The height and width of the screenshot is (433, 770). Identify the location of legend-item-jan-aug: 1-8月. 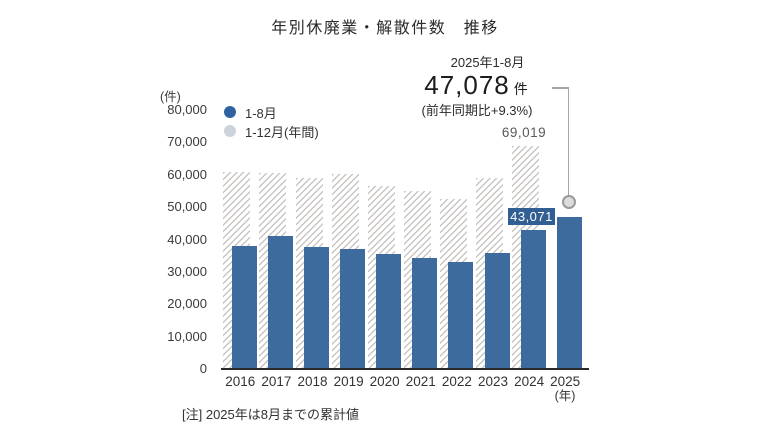
(271, 113).